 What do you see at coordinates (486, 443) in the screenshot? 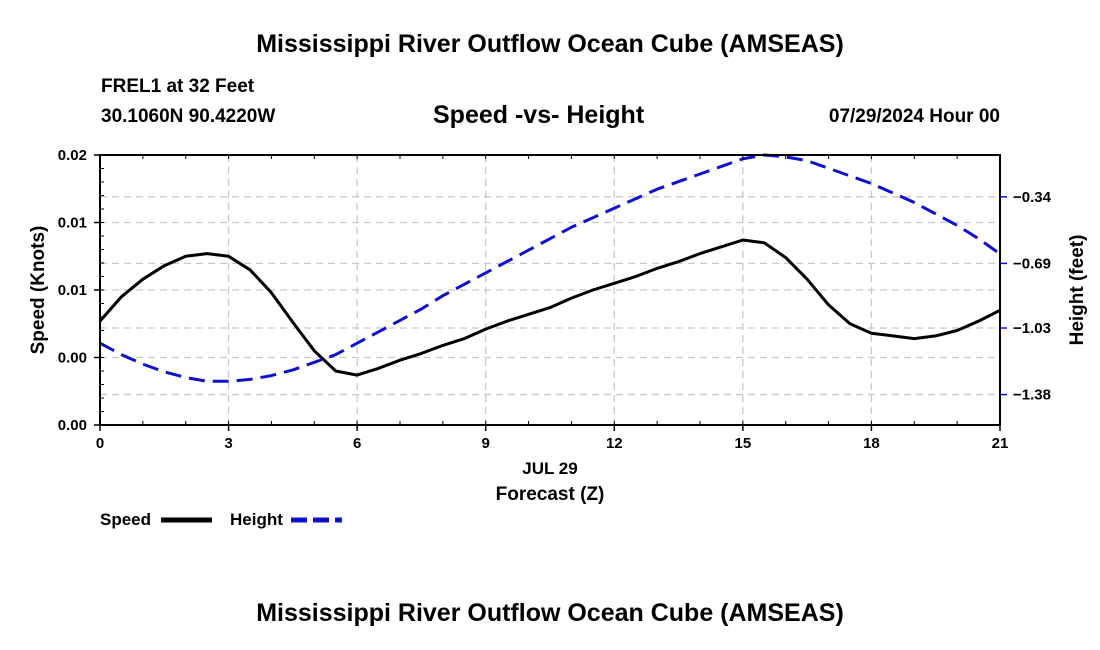
I see `x-tick-label: 9` at bounding box center [486, 443].